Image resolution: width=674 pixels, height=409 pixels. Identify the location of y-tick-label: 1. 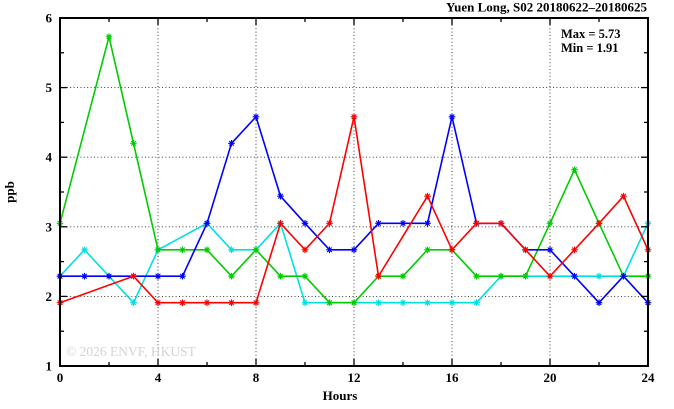
(49, 366).